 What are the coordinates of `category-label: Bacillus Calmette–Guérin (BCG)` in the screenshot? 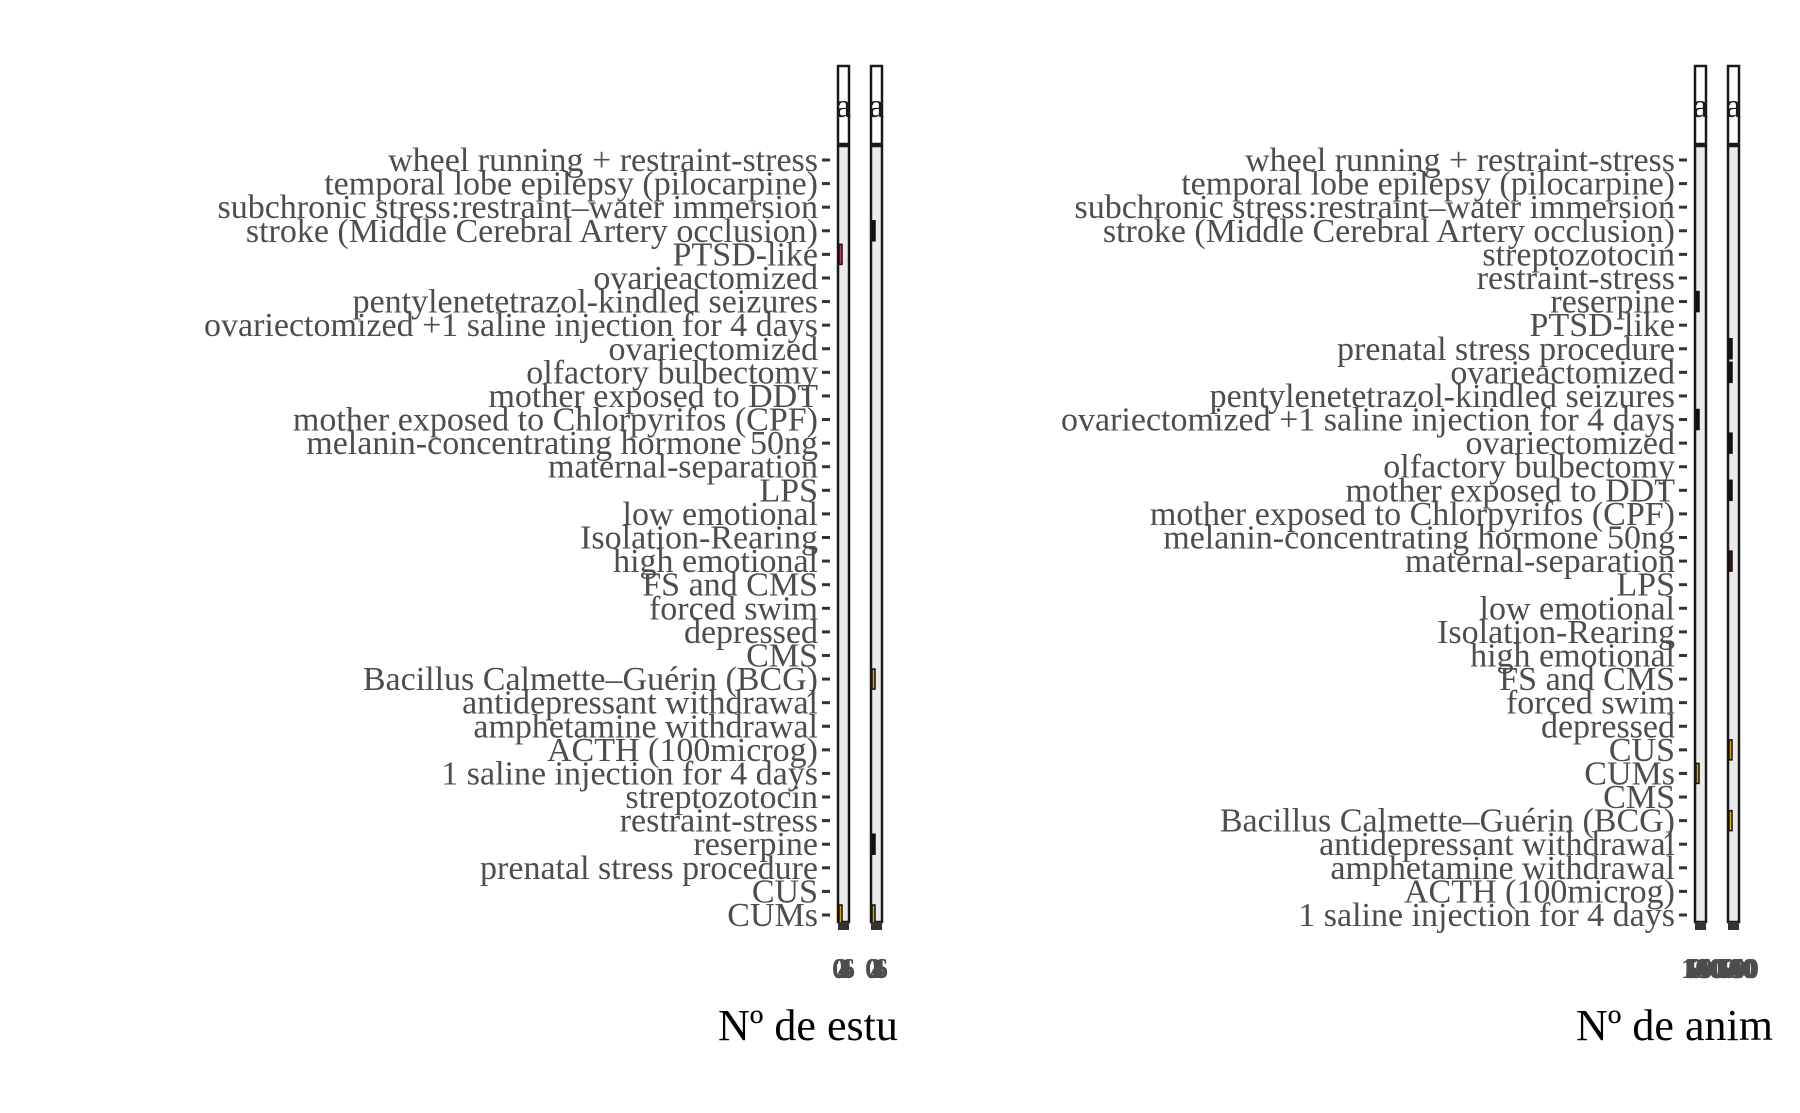 It's located at (590, 679).